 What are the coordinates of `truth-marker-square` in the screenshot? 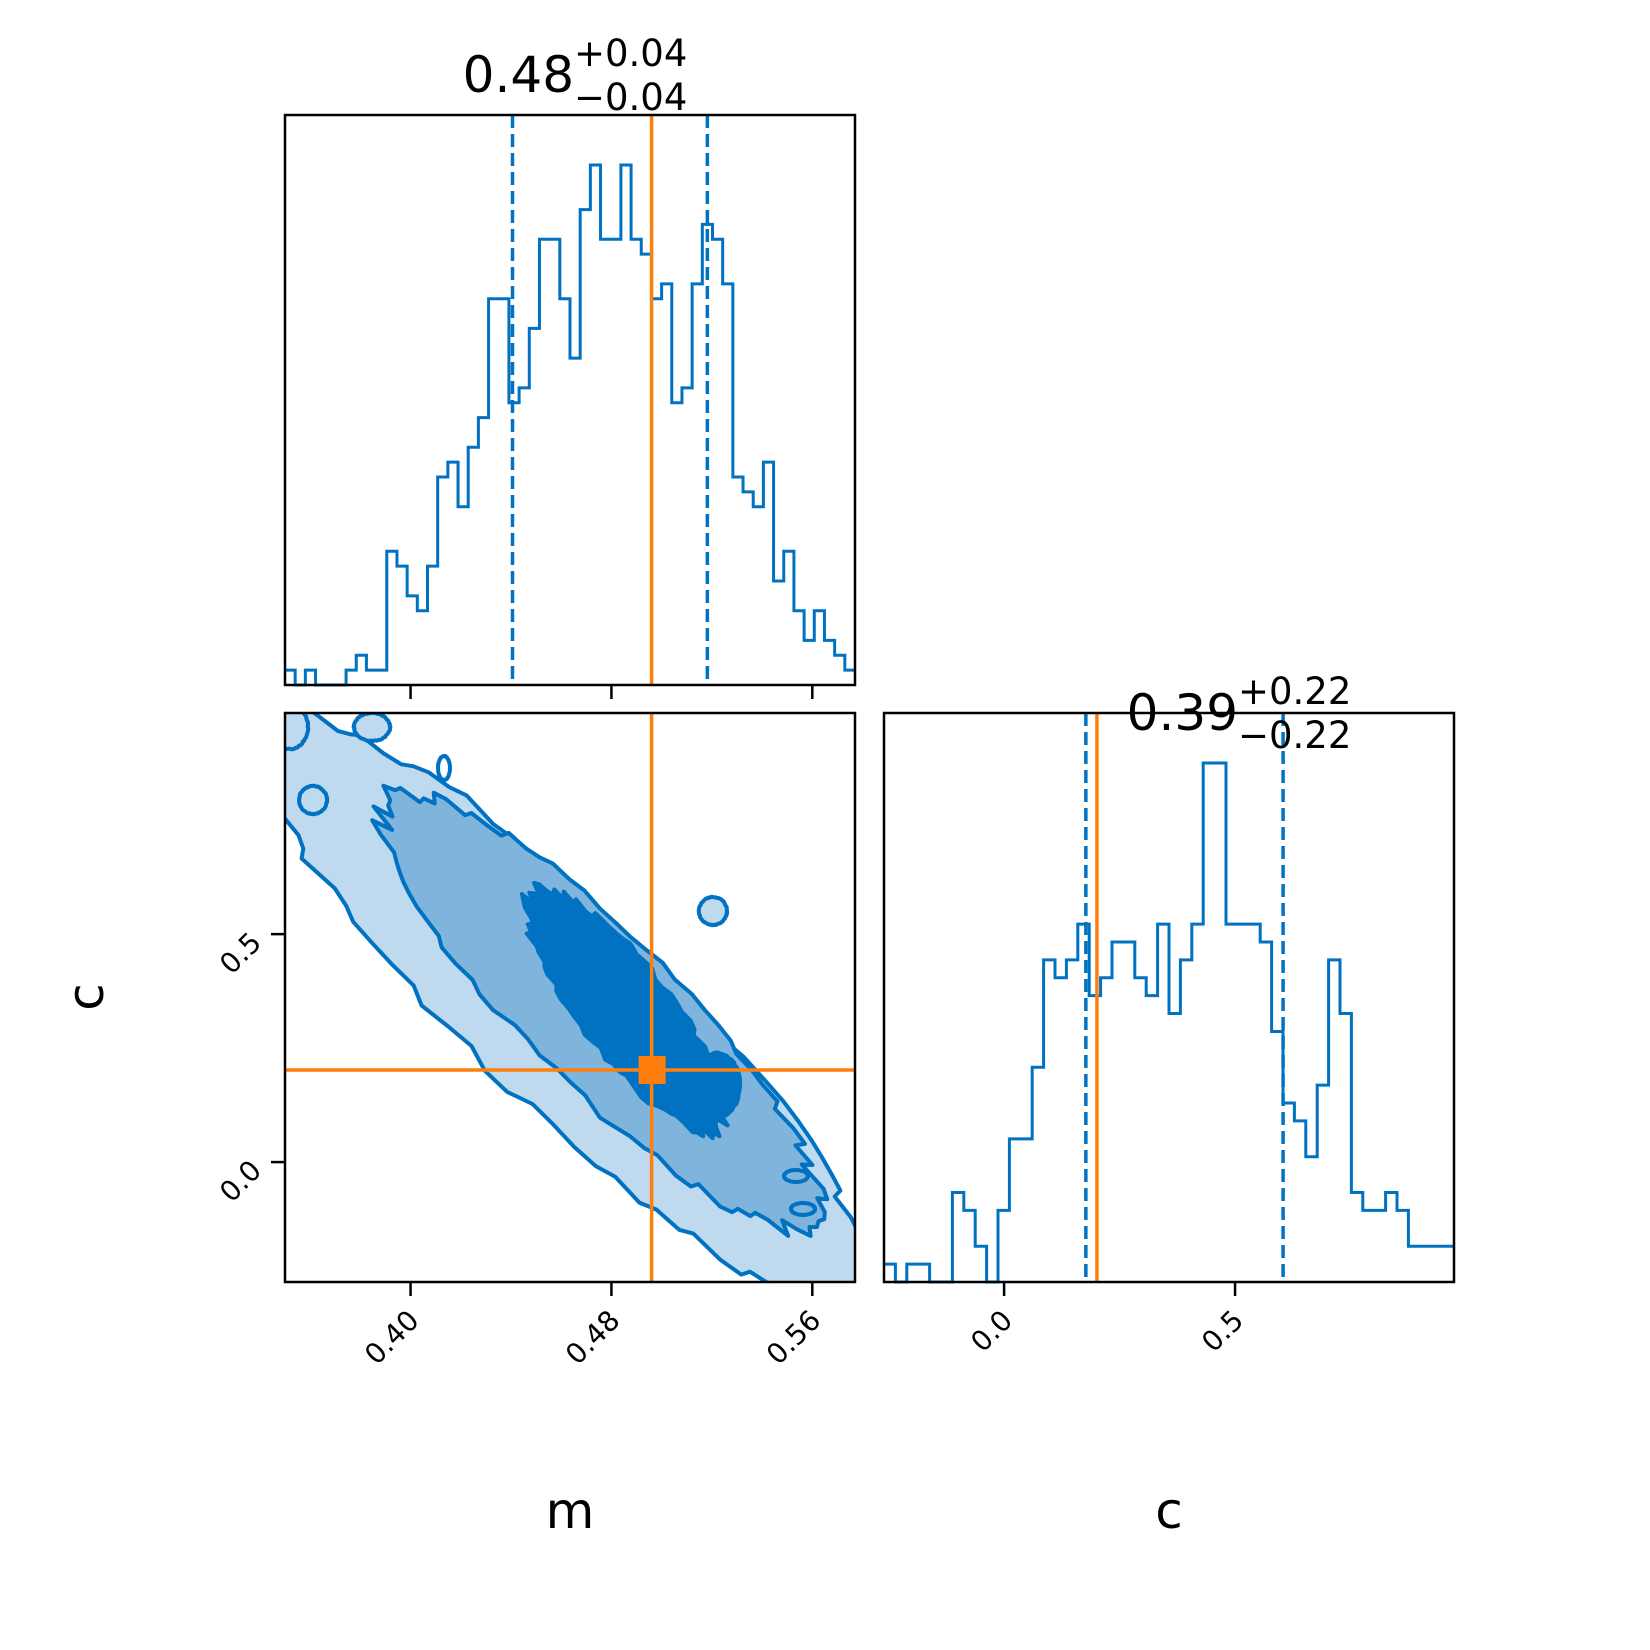 It's located at (652, 1069).